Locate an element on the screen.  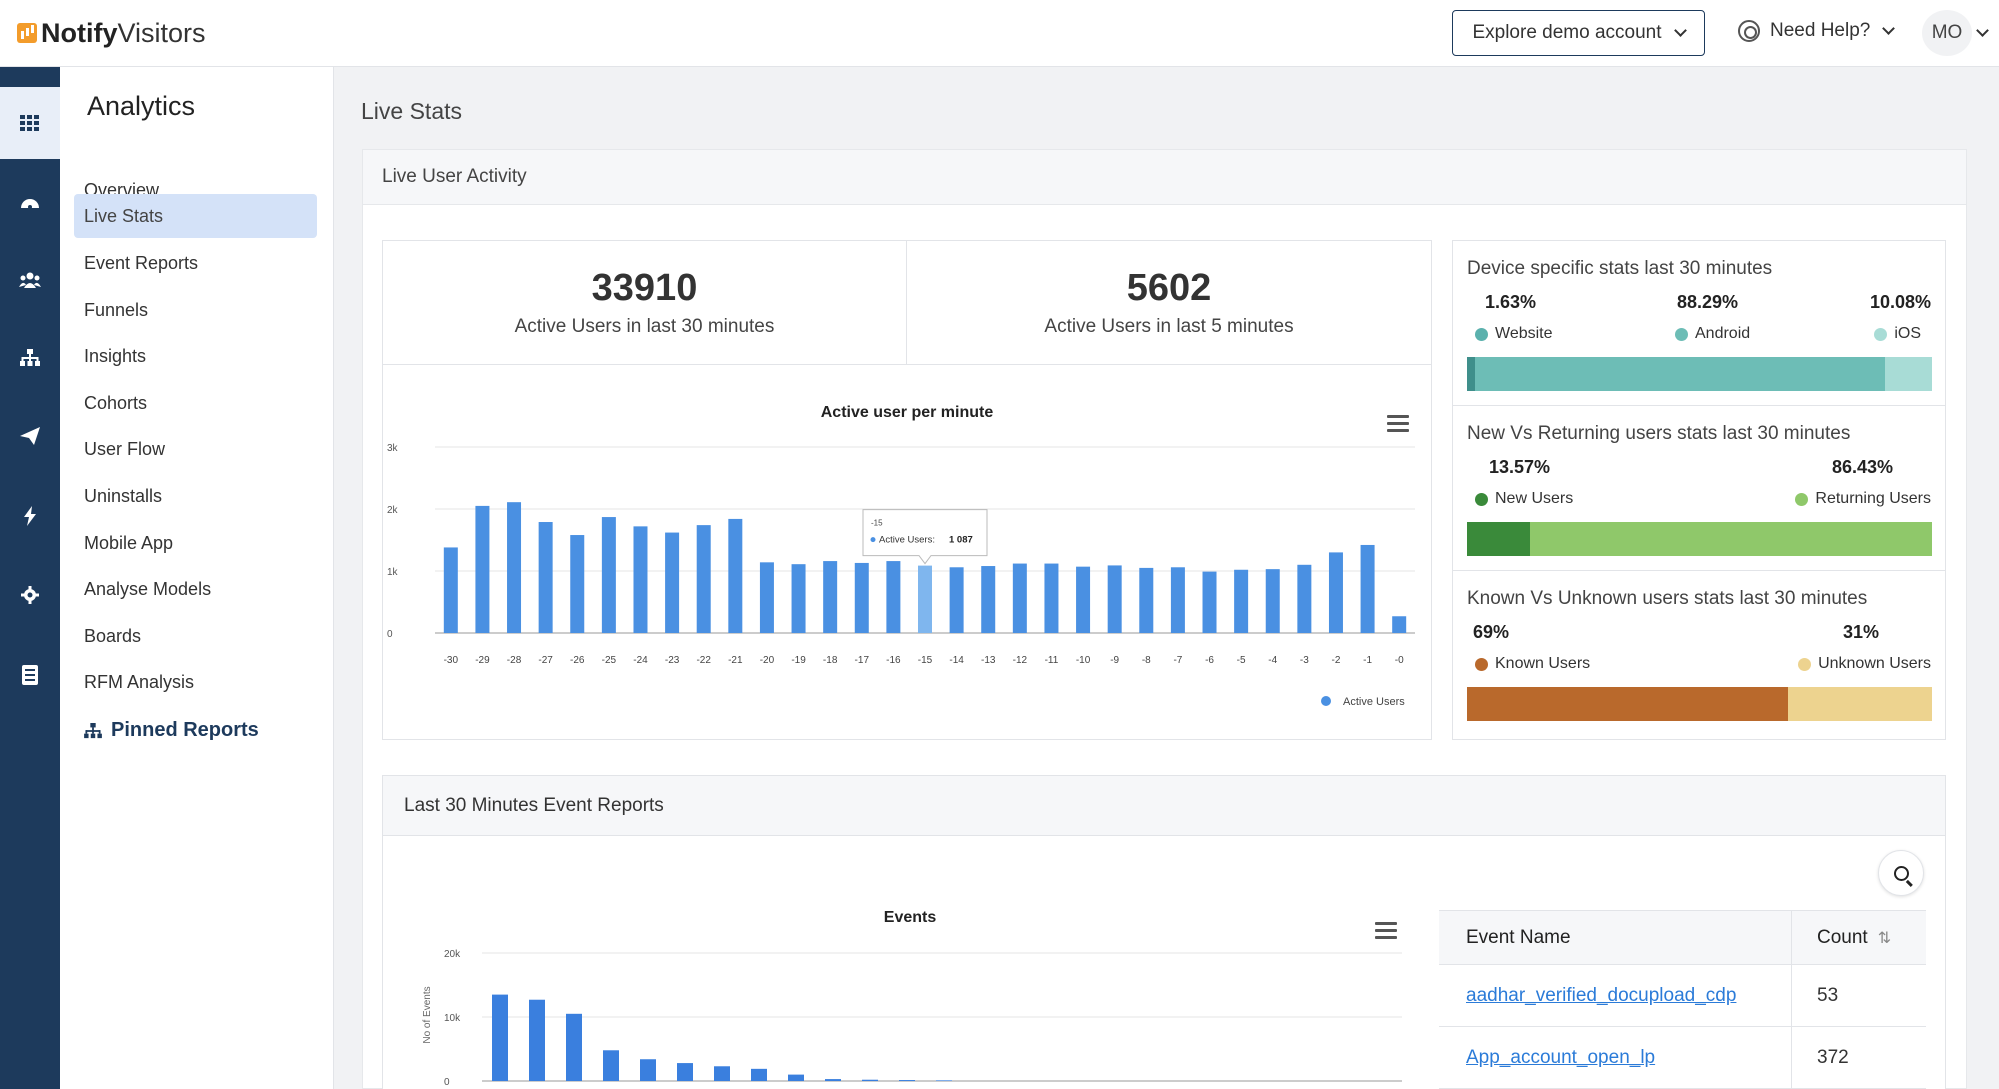
rail-users is located at coordinates (30, 280).